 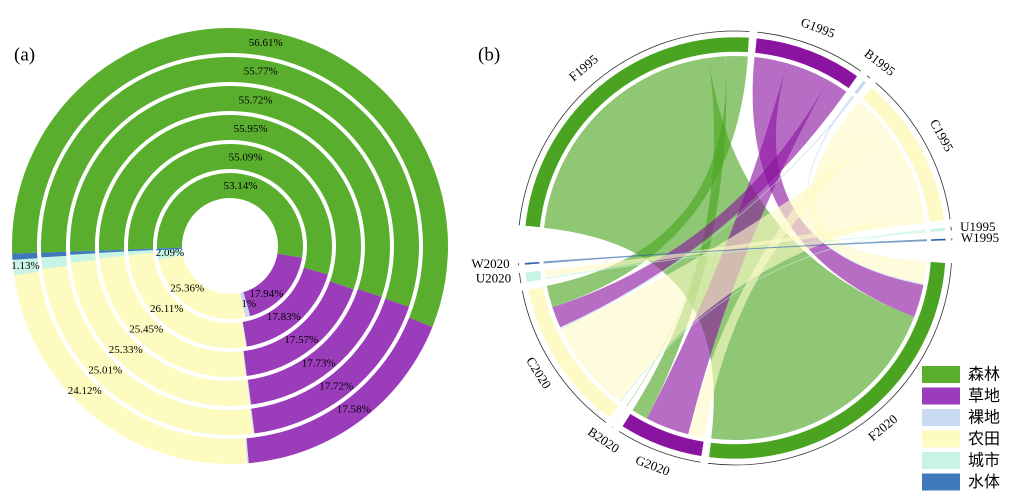 What do you see at coordinates (984, 481) in the screenshot?
I see `legend-label: 水体` at bounding box center [984, 481].